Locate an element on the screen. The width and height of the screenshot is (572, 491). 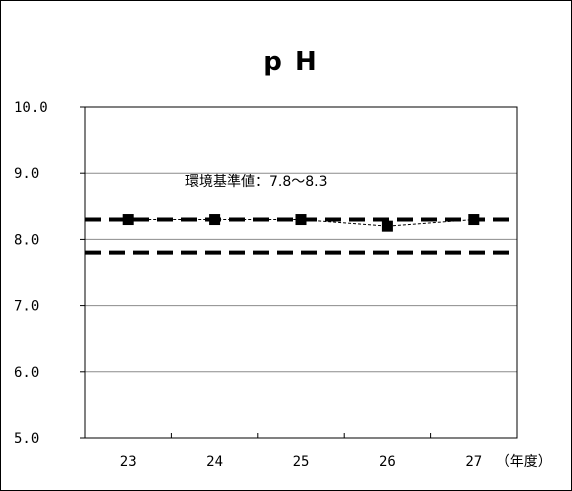
y-tick-label: 5.0 is located at coordinates (26, 439).